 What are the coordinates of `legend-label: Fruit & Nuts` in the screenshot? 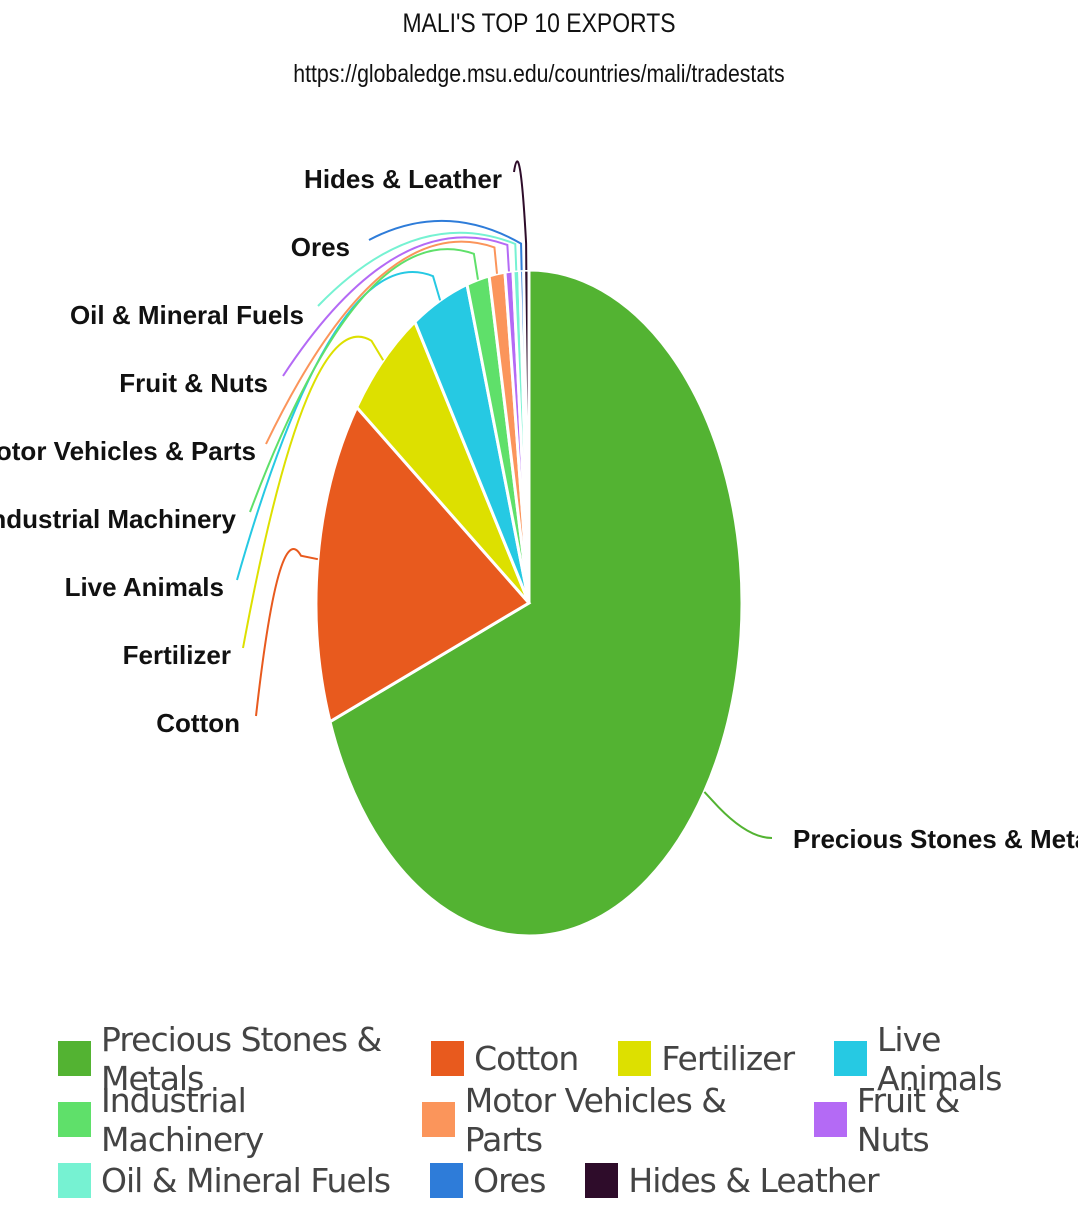 It's located at (908, 1119).